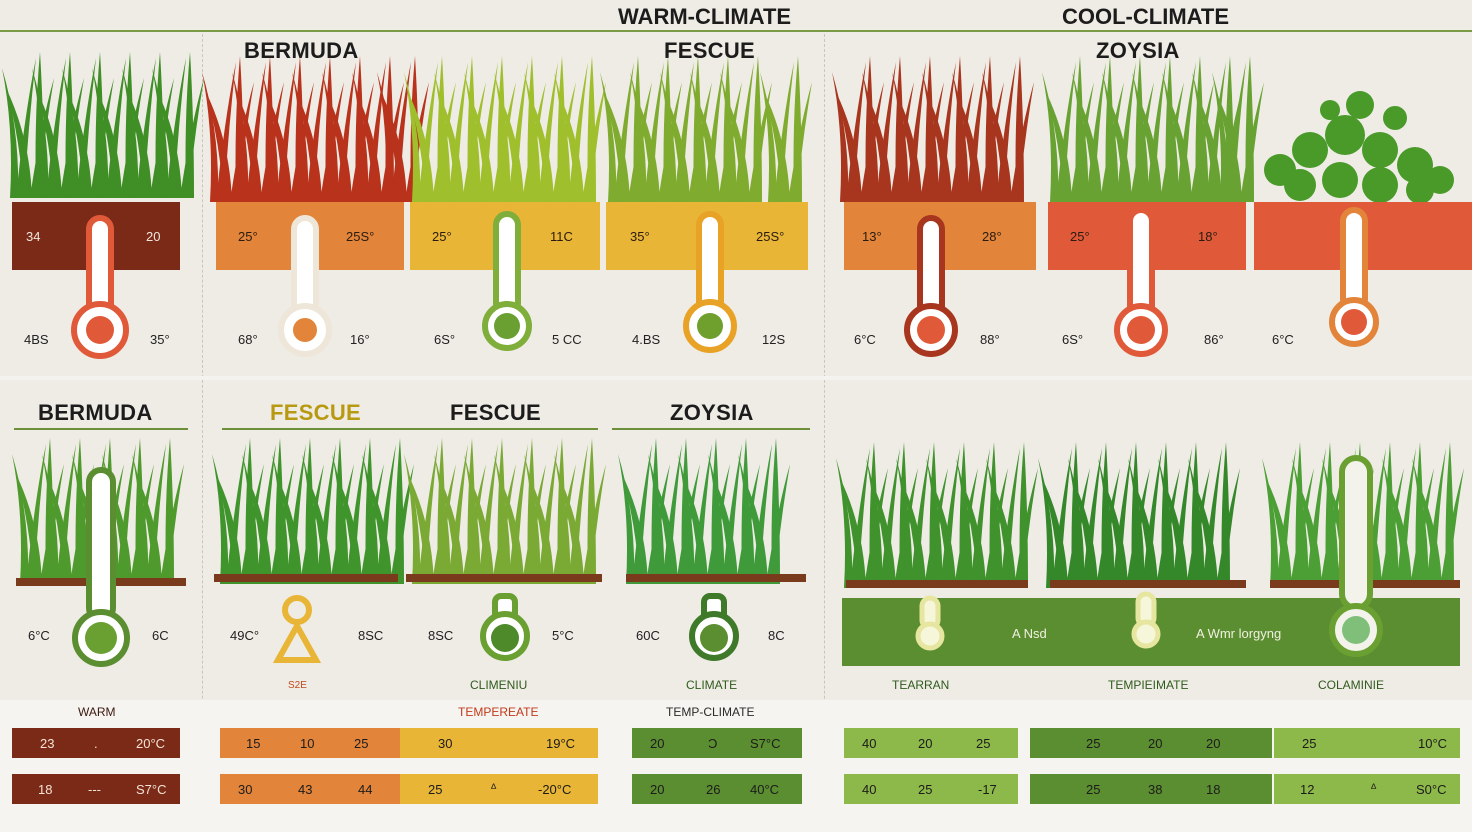  What do you see at coordinates (555, 789) in the screenshot?
I see `cell: -20°C` at bounding box center [555, 789].